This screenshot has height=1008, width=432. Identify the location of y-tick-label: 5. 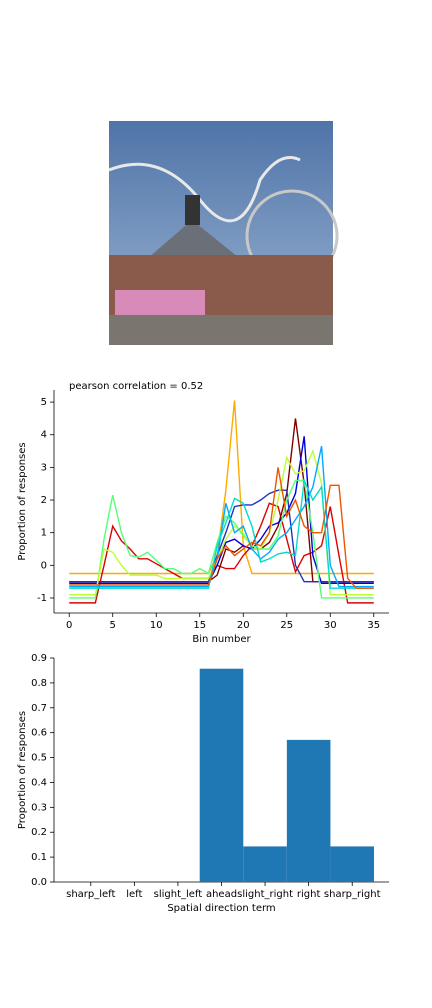
(44, 402).